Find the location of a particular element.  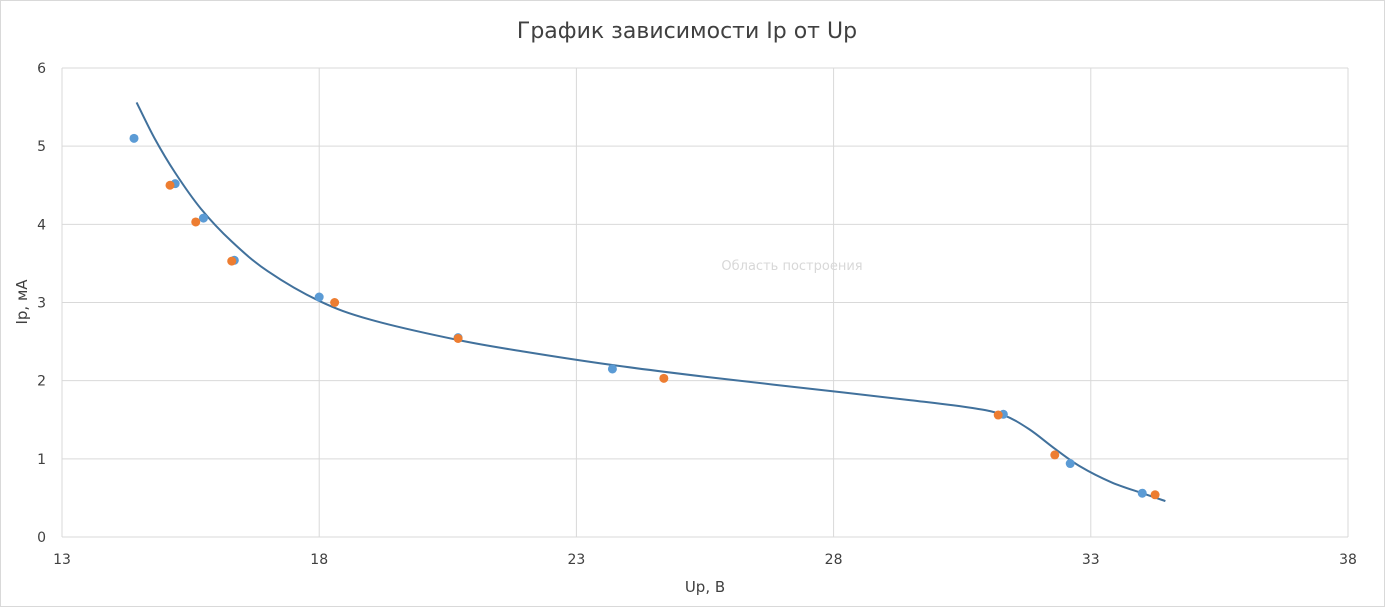

chart-title: График зависимости Ip от Up is located at coordinates (687, 31).